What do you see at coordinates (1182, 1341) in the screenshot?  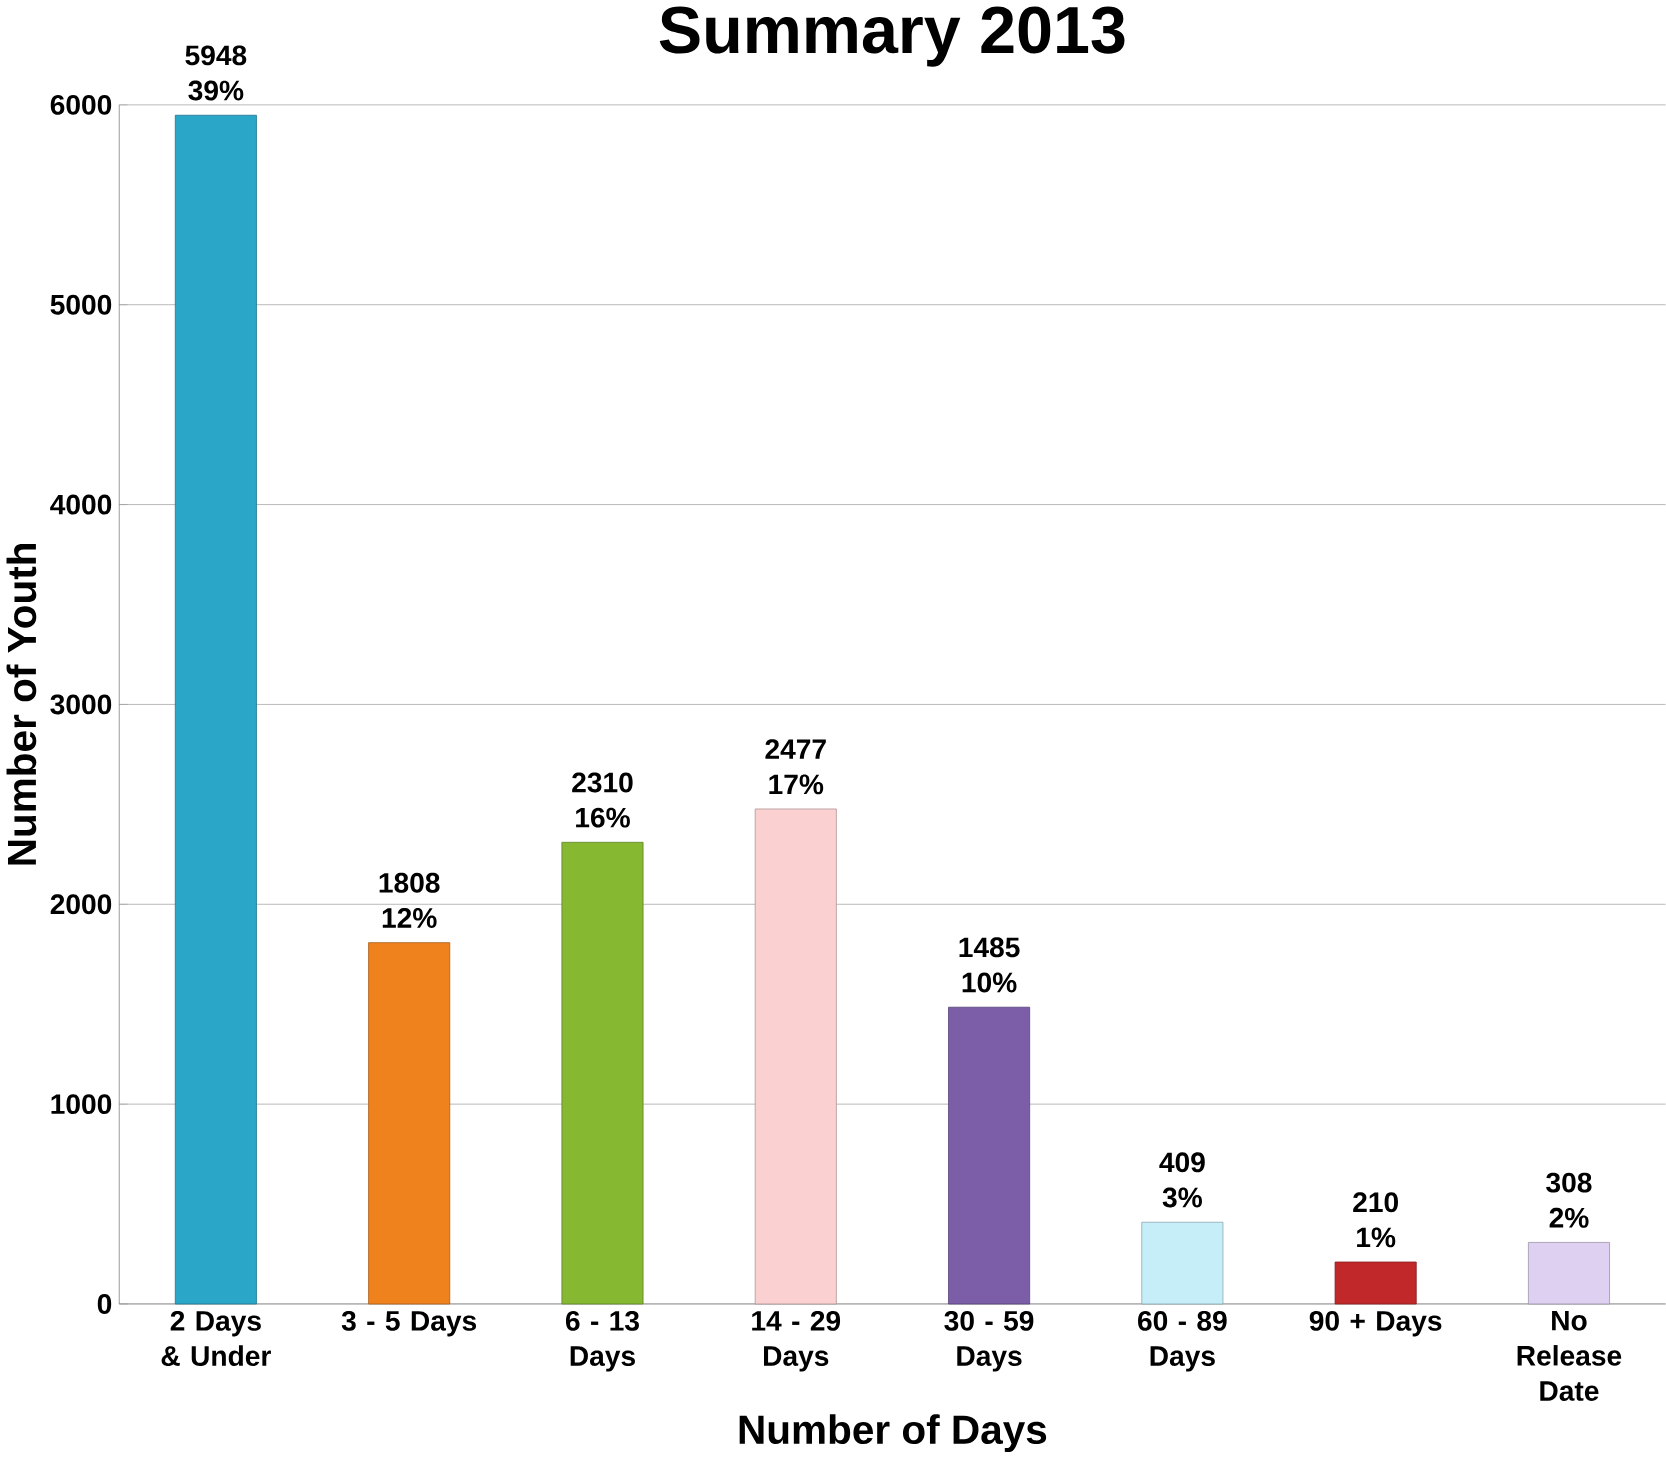 I see `x-tick-label: 60 - 89 Days` at bounding box center [1182, 1341].